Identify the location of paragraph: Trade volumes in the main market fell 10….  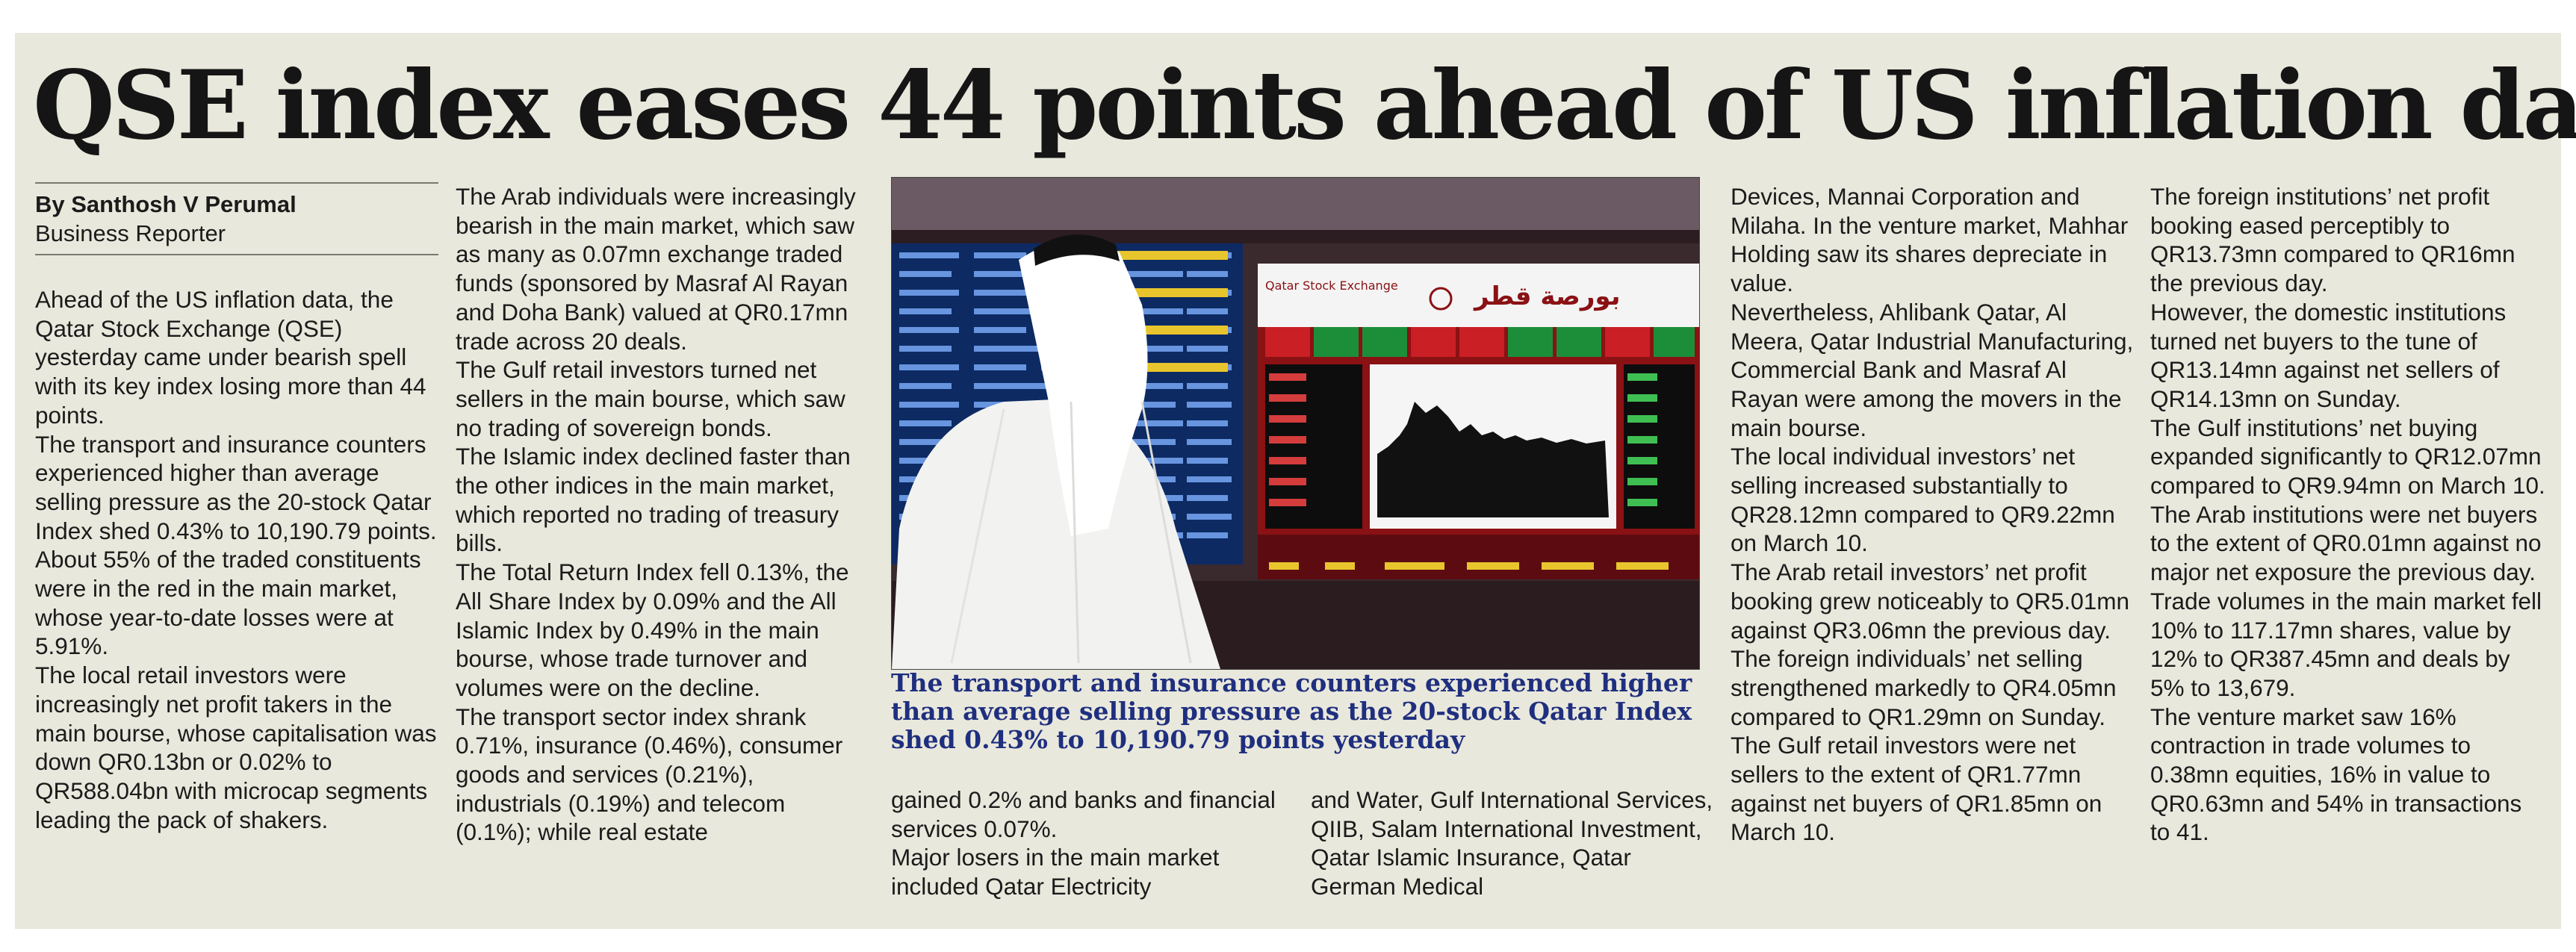
(2346, 644).